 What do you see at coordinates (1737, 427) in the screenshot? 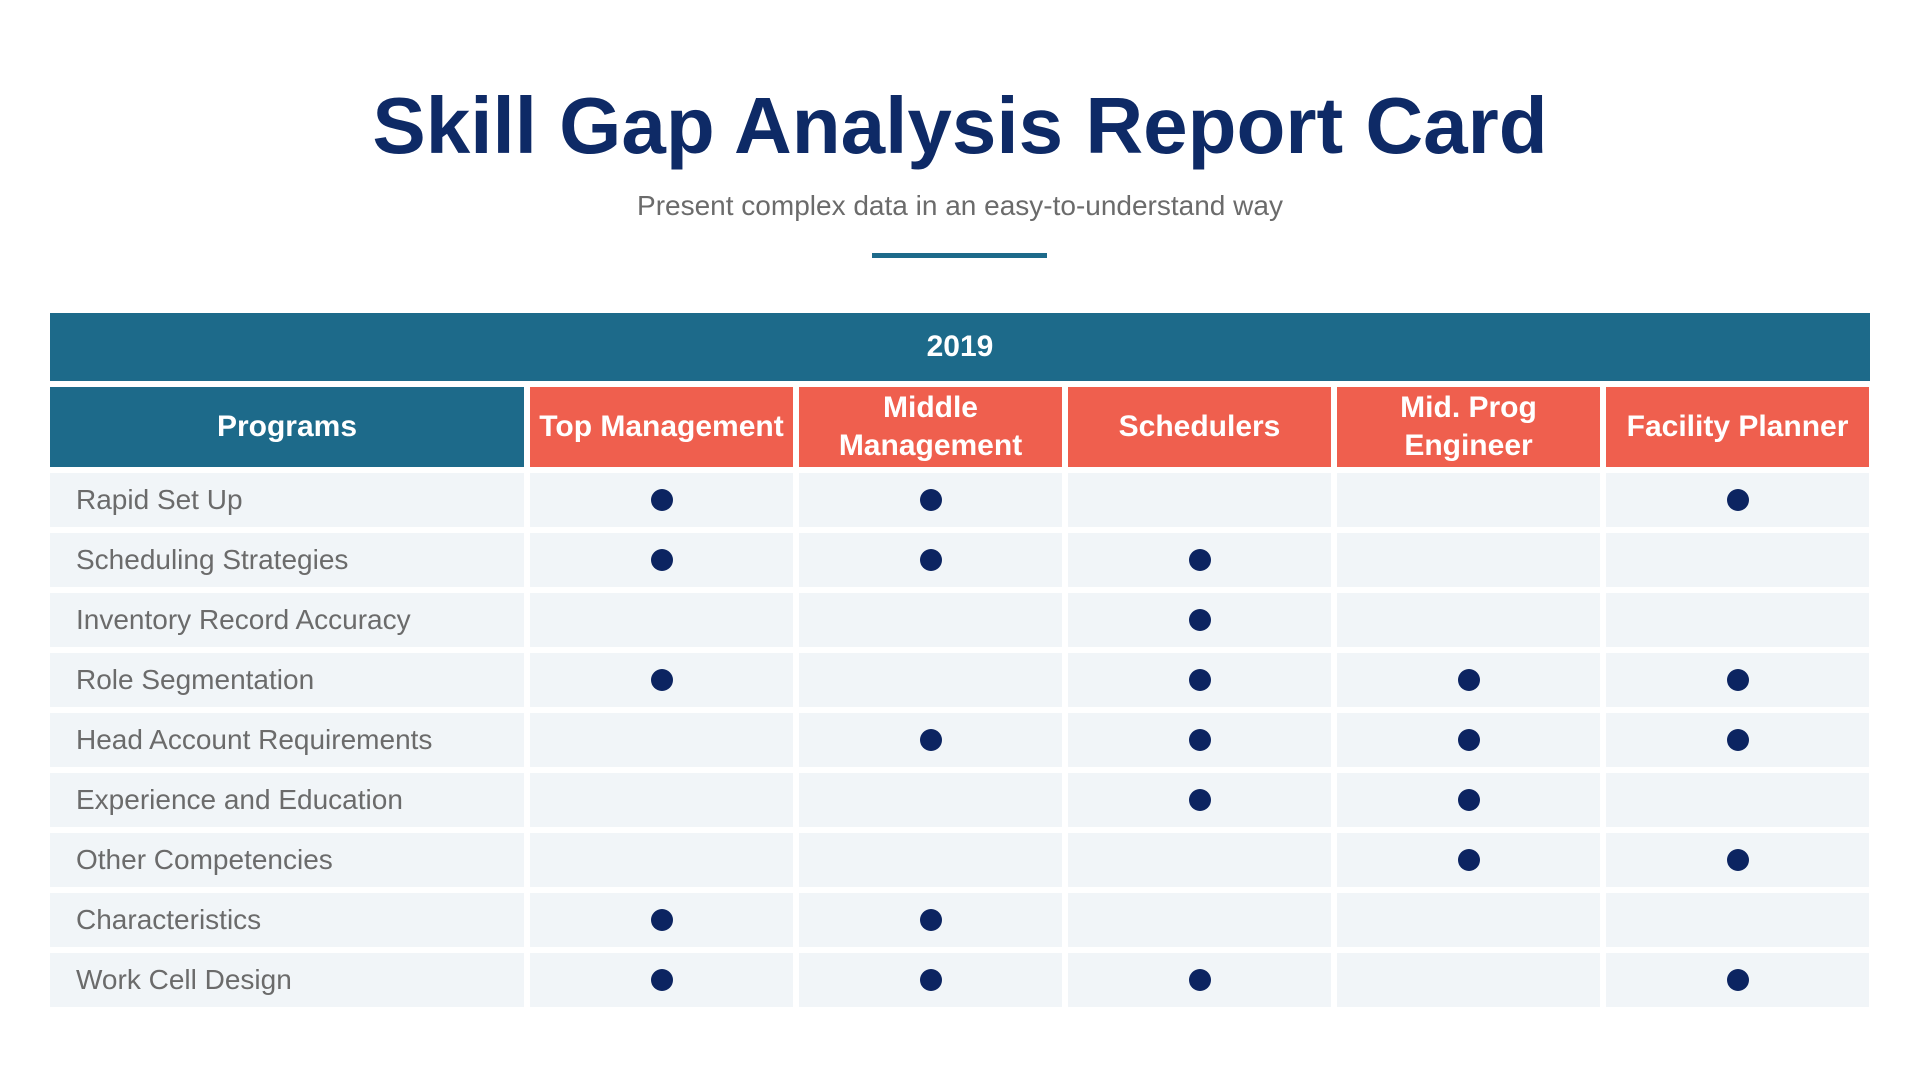
I see `column-header-facility-planner: Facility Planner` at bounding box center [1737, 427].